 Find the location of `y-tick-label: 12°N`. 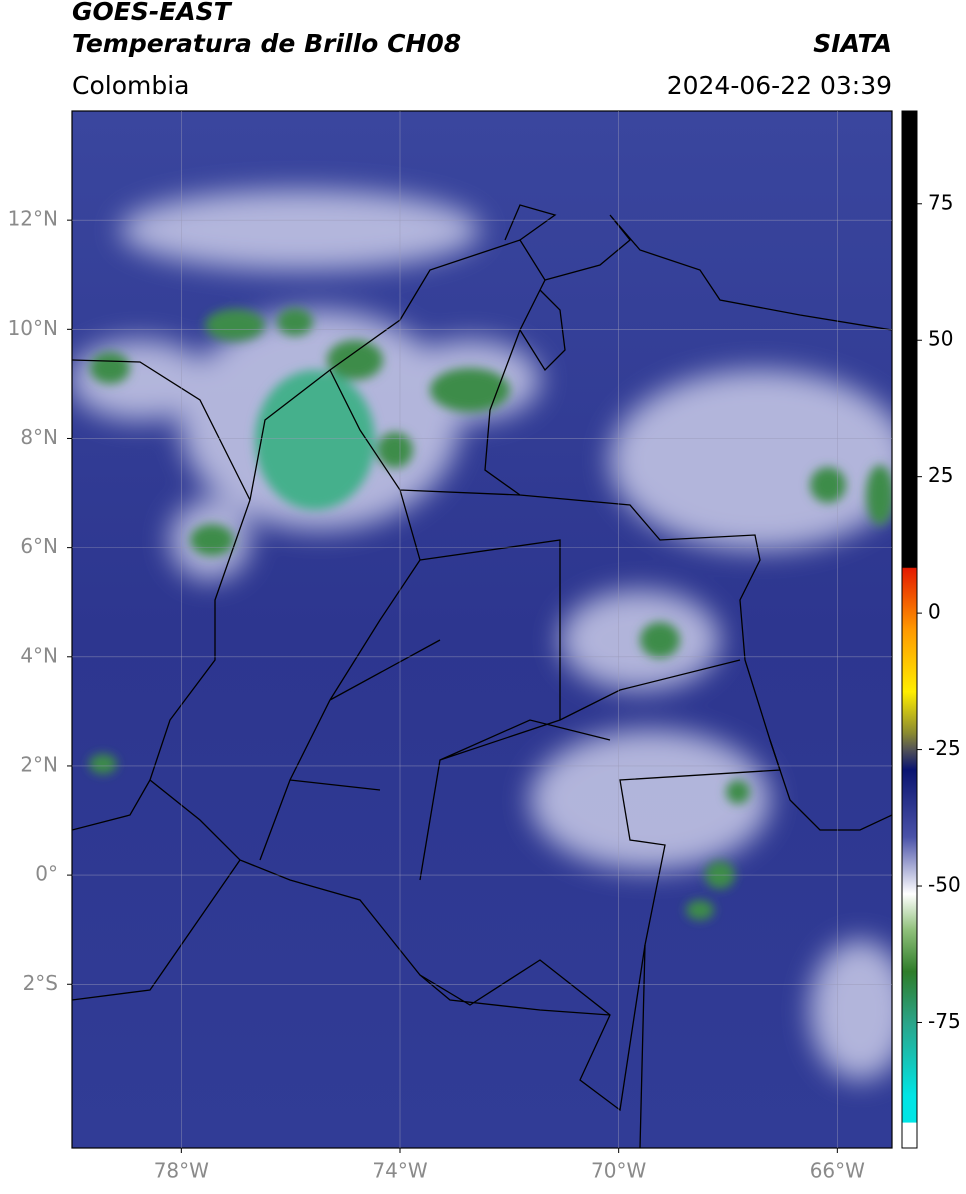

y-tick-label: 12°N is located at coordinates (33, 219).